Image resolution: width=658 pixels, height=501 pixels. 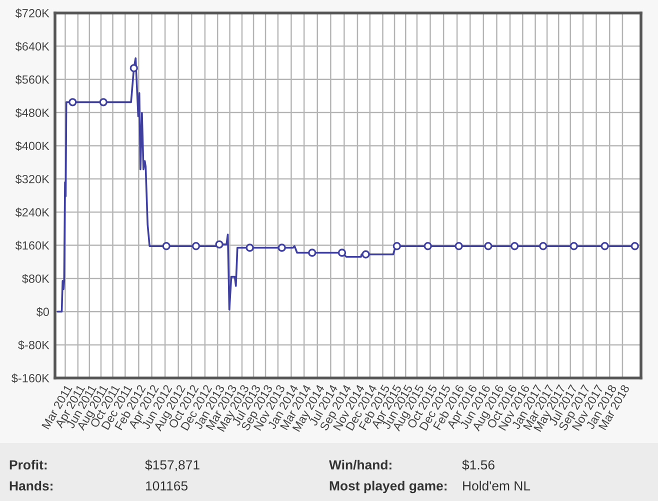 What do you see at coordinates (32, 13) in the screenshot?
I see `y-tick-label: $720K` at bounding box center [32, 13].